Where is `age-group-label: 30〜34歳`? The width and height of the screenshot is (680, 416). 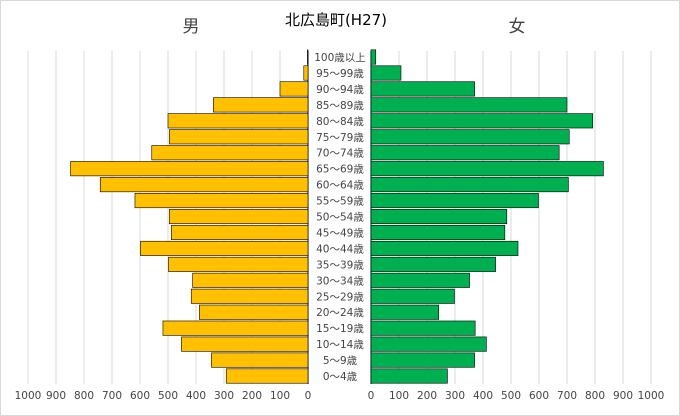
age-group-label: 30〜34歳 is located at coordinates (340, 281).